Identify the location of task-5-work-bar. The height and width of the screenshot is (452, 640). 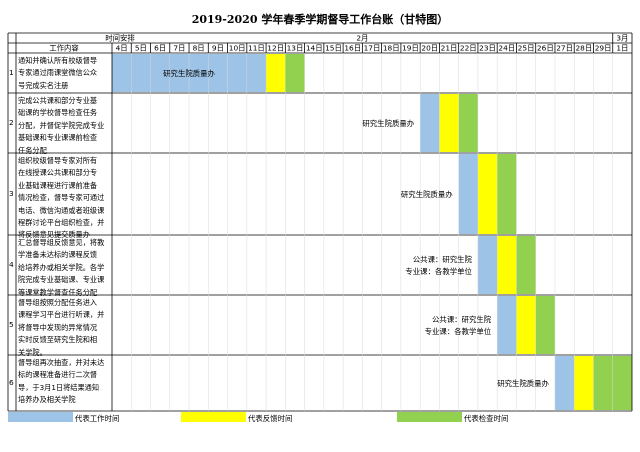
(507, 325).